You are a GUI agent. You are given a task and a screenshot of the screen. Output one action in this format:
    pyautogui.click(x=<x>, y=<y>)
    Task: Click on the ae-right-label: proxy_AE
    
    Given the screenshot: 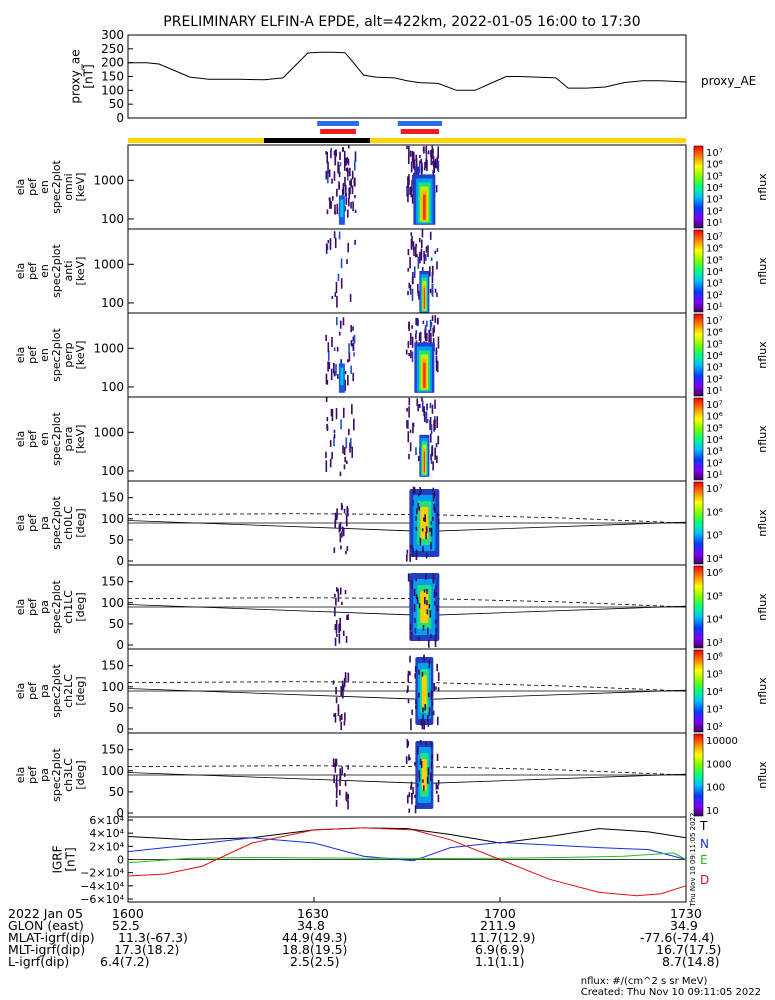 What is the action you would take?
    pyautogui.click(x=728, y=81)
    